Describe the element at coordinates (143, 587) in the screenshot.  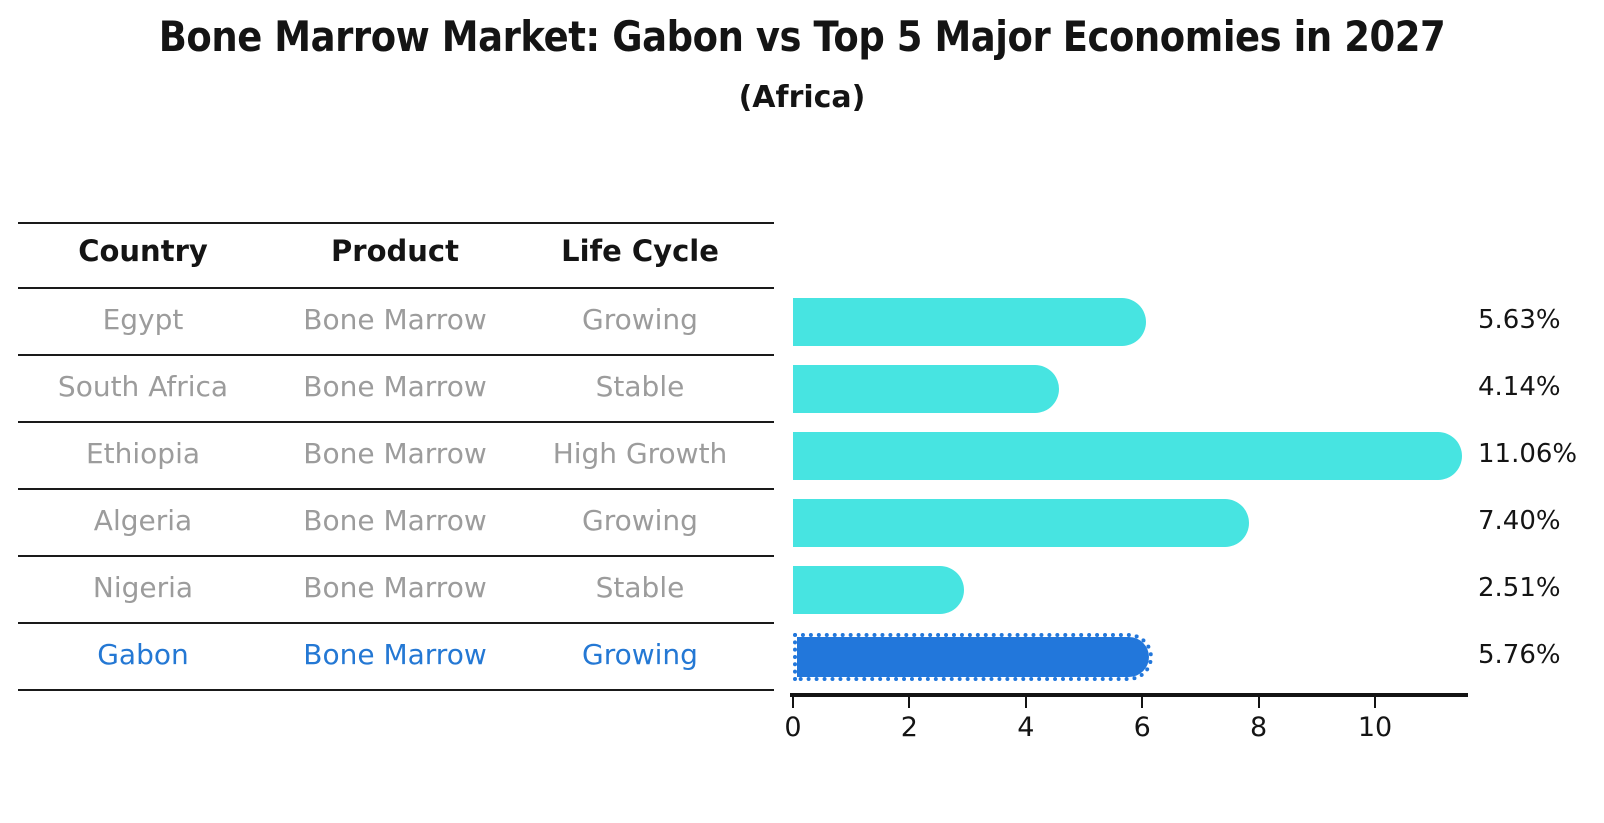
I see `table-cell-country: Nigeria` at that location.